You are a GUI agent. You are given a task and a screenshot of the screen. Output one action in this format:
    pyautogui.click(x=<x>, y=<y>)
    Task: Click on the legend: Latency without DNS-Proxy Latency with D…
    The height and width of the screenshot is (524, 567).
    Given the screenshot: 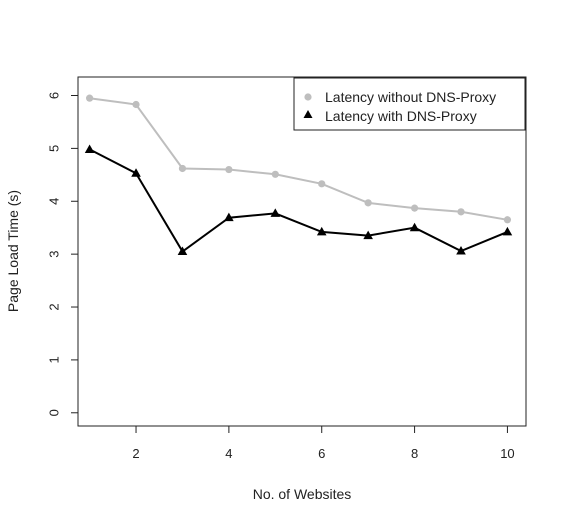 What is the action you would take?
    pyautogui.click(x=409, y=104)
    